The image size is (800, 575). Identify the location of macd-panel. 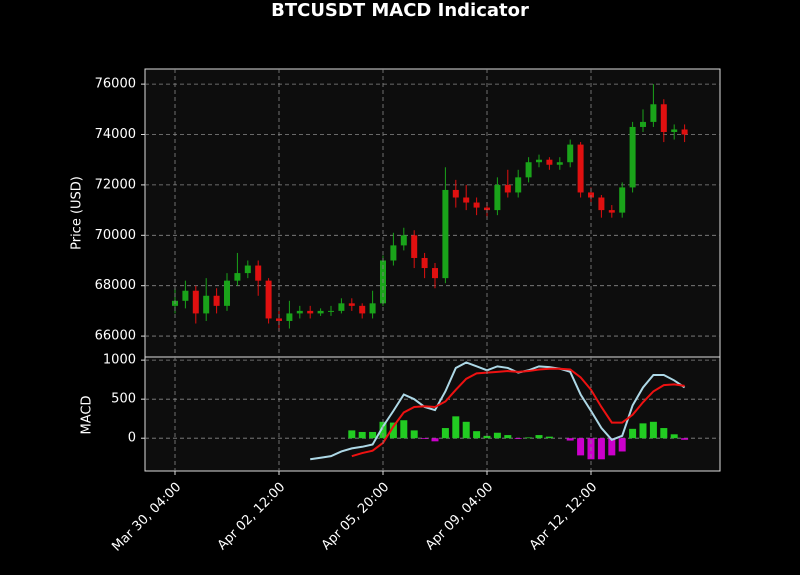
(432, 414).